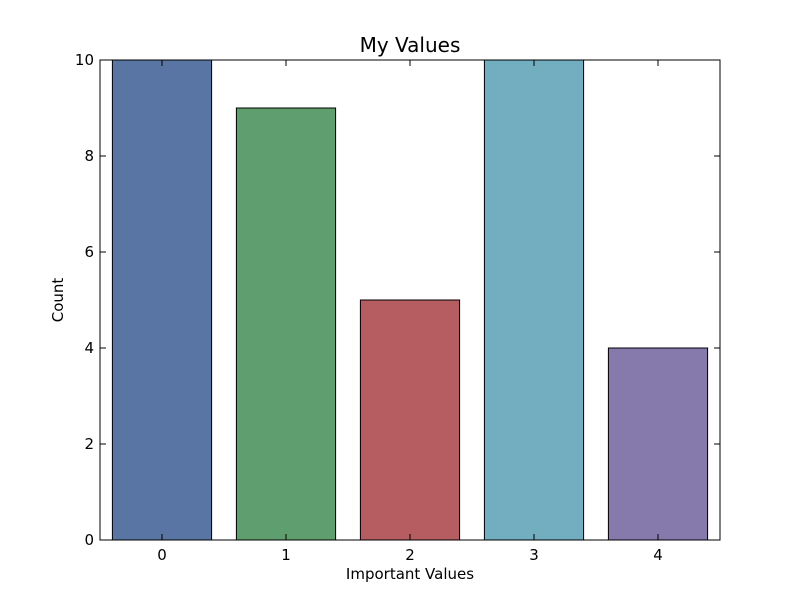  I want to click on y-tick-label-8: 8, so click(89, 156).